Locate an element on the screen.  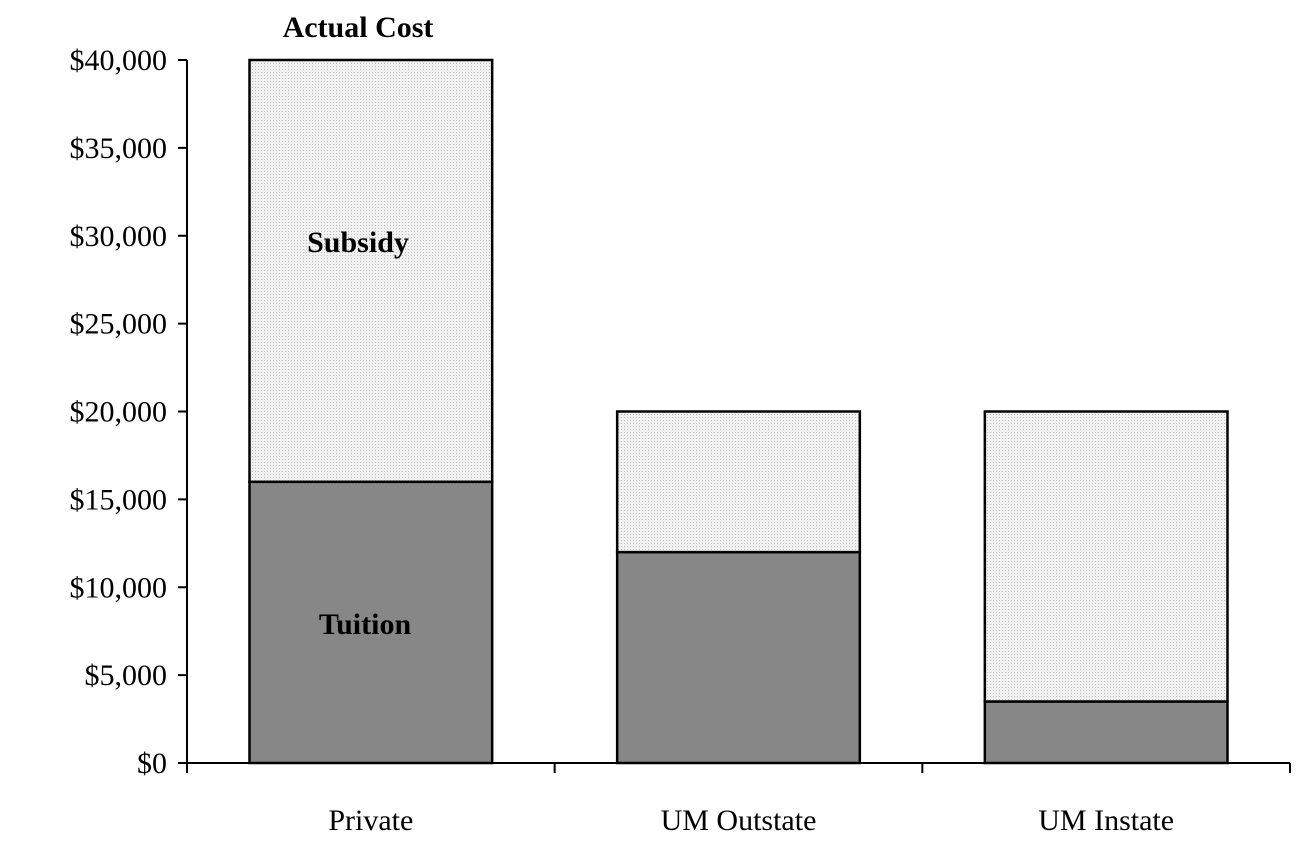
segment-label-subsidy: Subsidy is located at coordinates (358, 242).